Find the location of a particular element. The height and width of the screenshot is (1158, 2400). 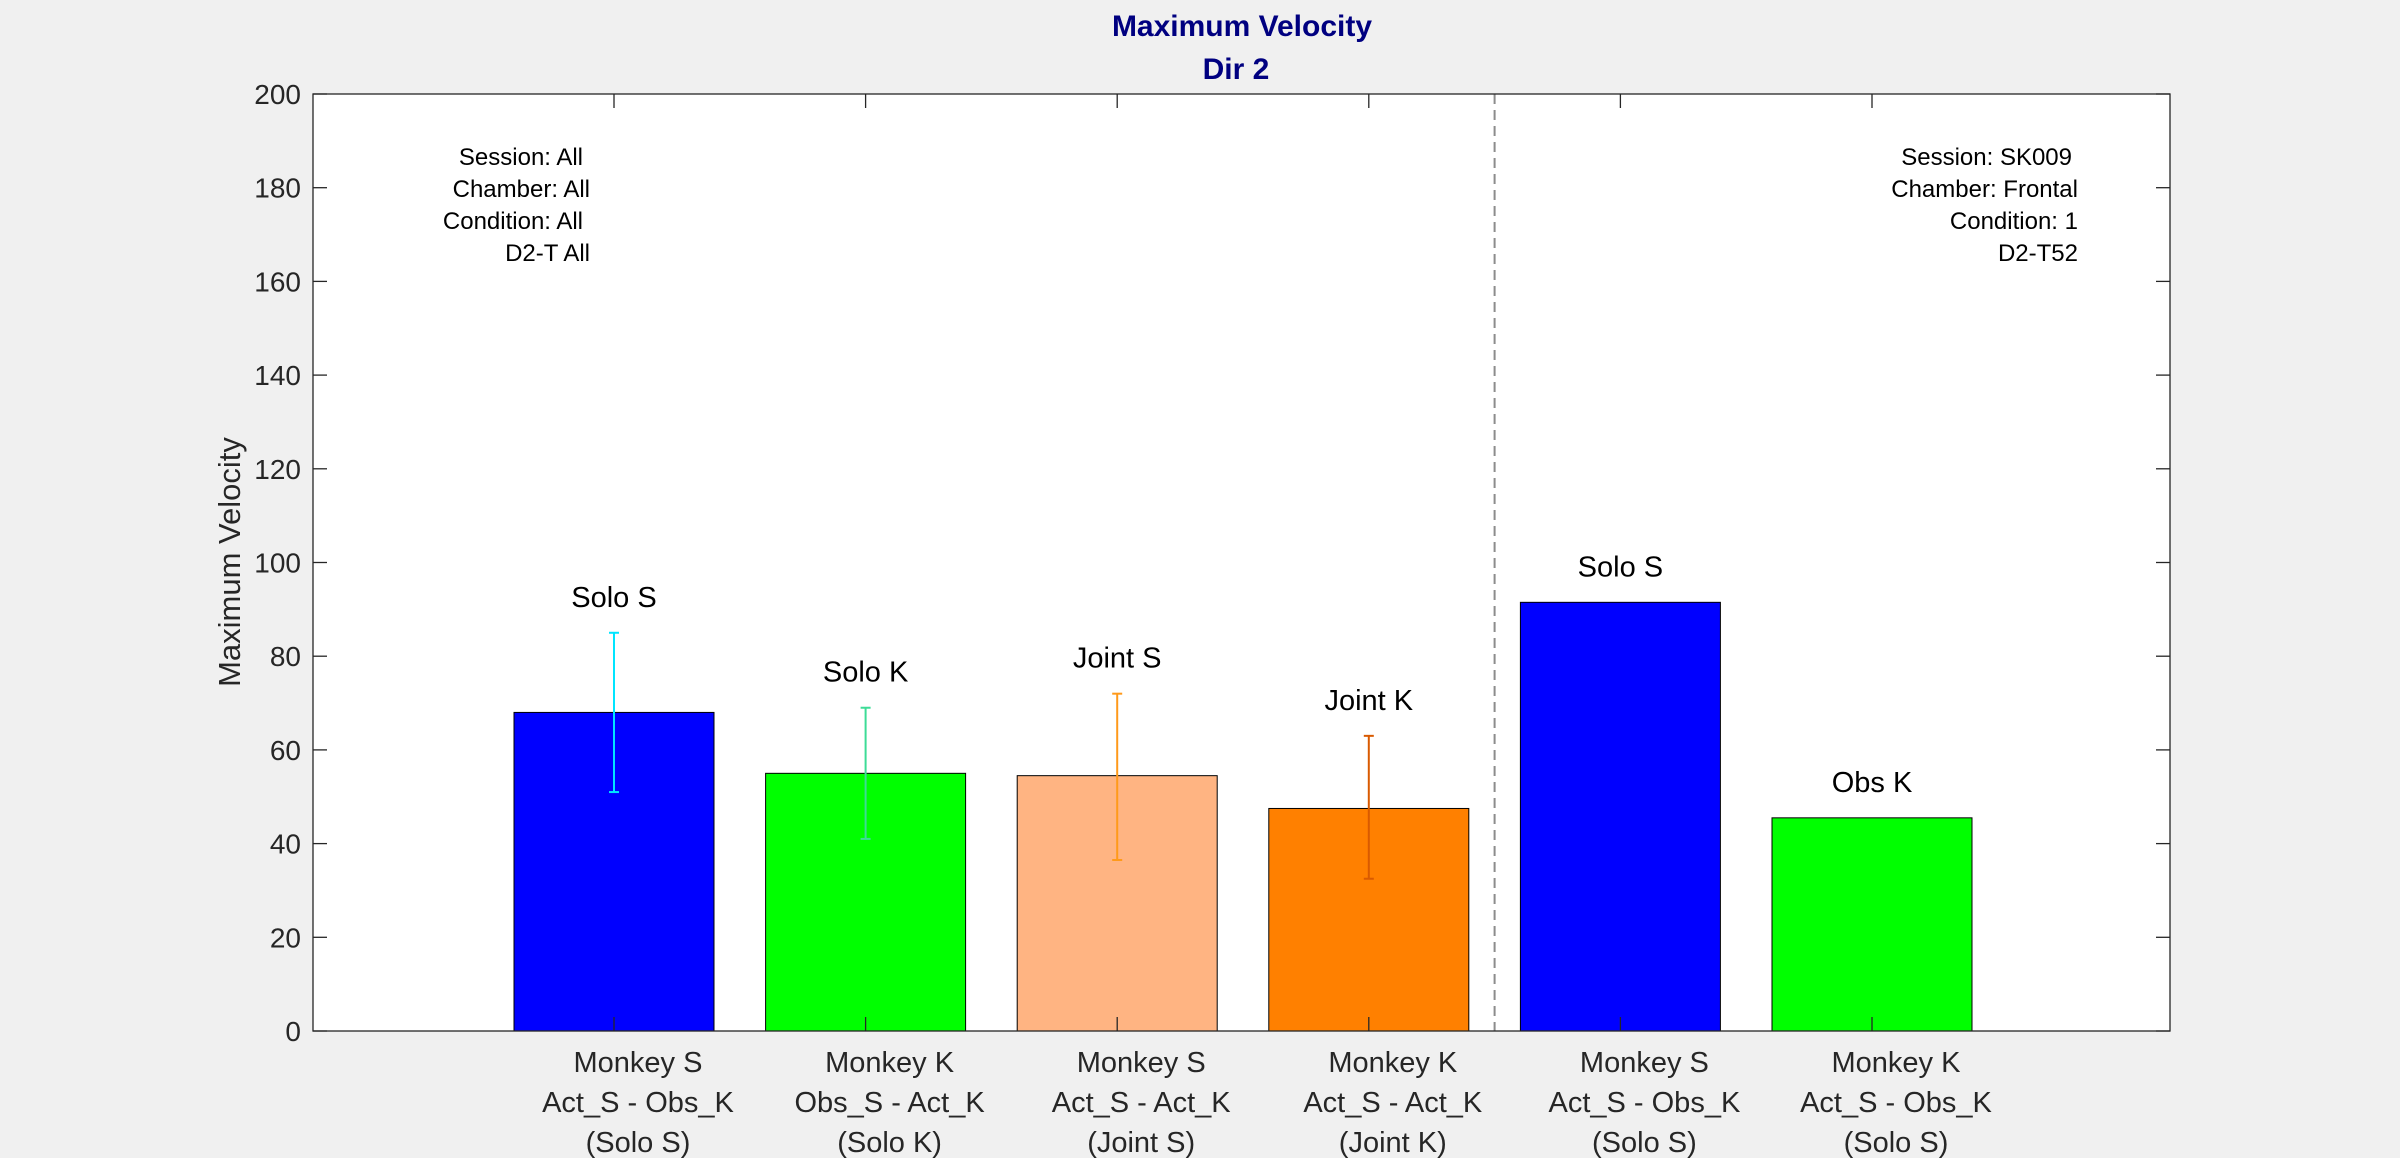

y-tick-label: 200 is located at coordinates (277, 94).